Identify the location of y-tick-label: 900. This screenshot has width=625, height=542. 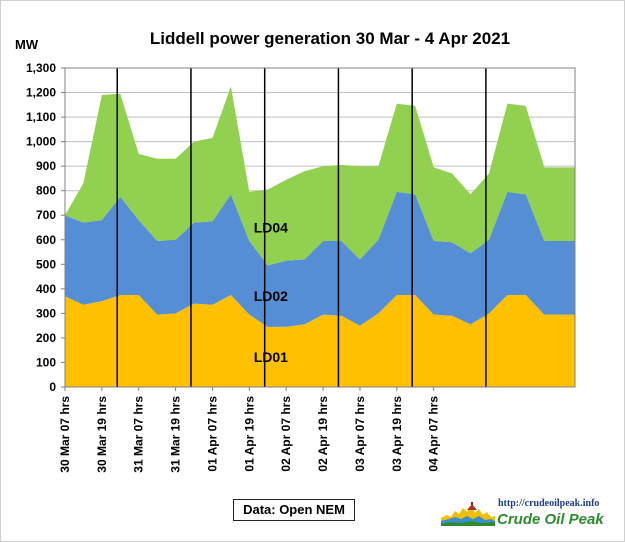
(46, 166).